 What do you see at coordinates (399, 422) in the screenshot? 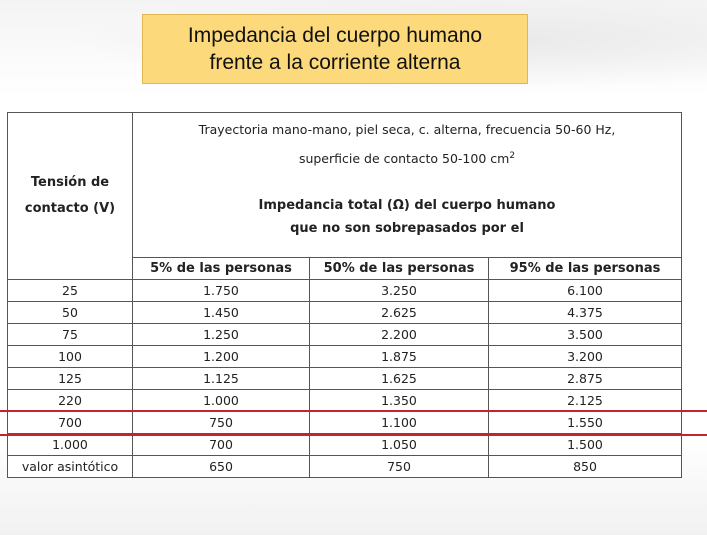
I see `table-cell: 1.100` at bounding box center [399, 422].